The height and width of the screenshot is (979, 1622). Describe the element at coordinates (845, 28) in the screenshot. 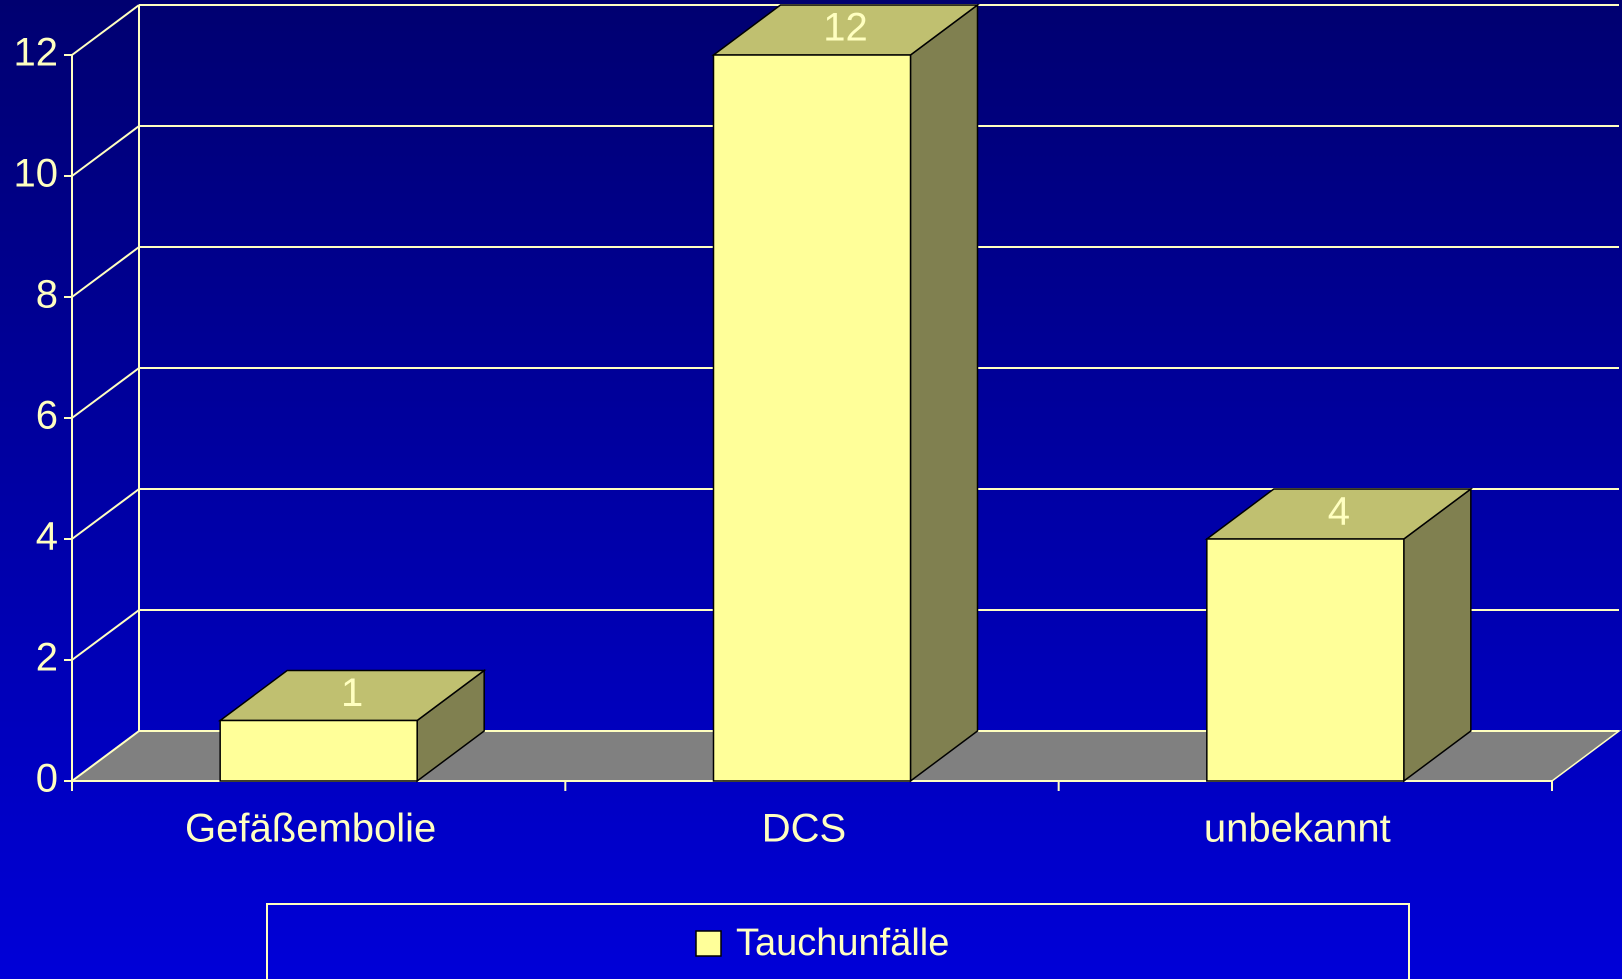

I see `value-label: 12` at that location.